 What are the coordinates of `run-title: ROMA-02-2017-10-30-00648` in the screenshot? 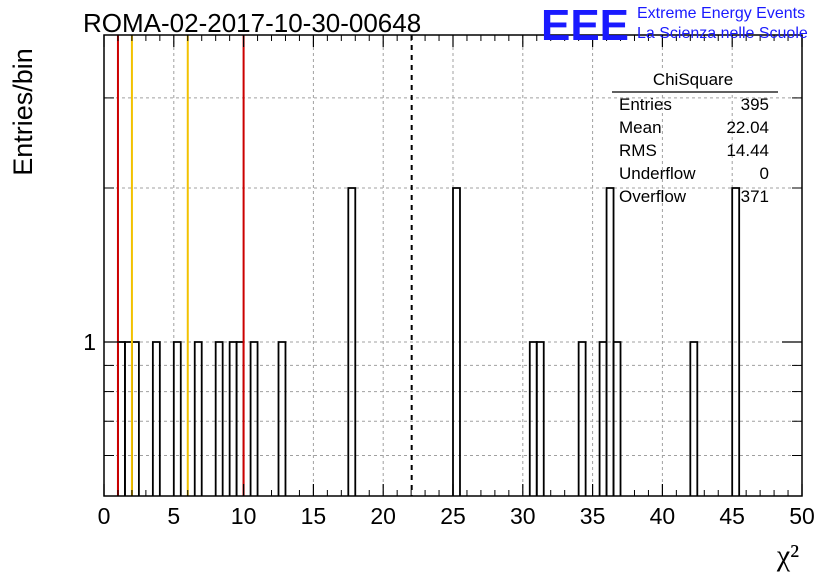 It's located at (252, 23).